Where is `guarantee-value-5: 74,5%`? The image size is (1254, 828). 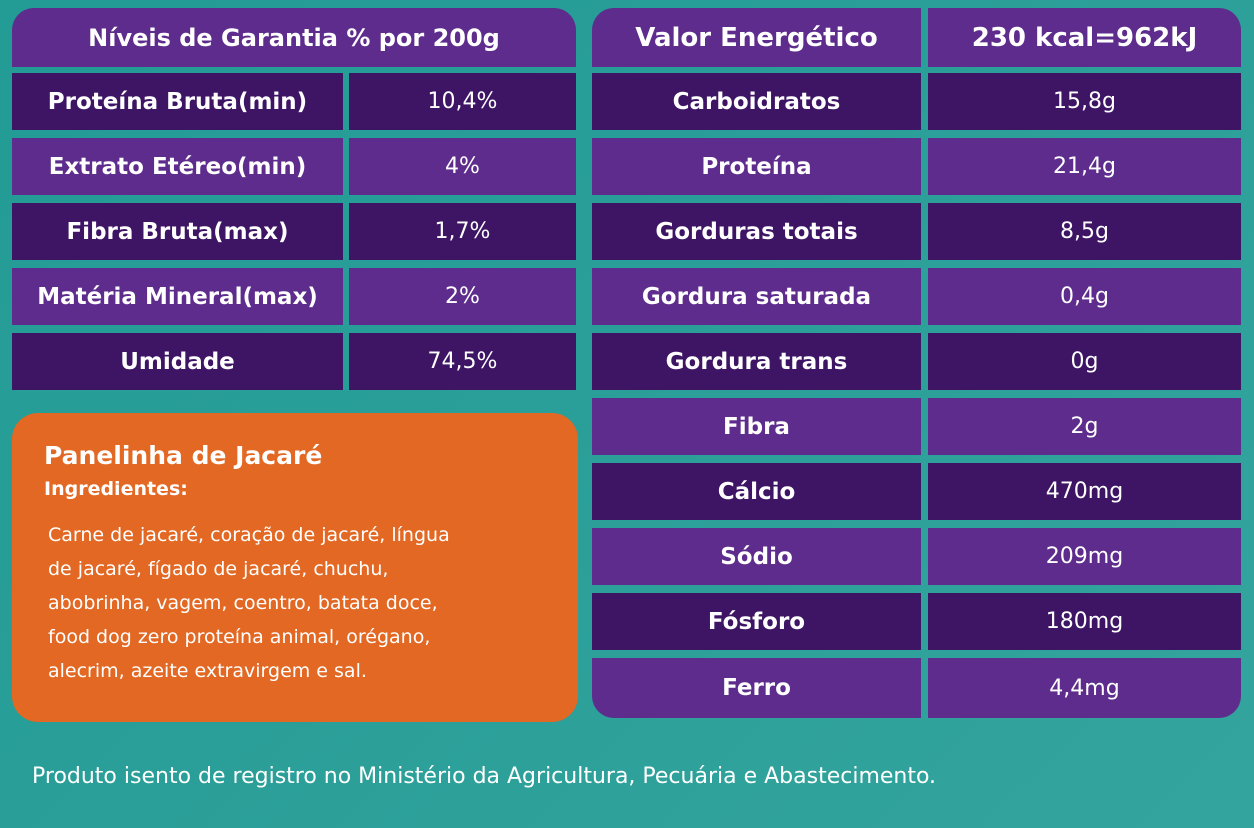 guarantee-value-5: 74,5% is located at coordinates (462, 361).